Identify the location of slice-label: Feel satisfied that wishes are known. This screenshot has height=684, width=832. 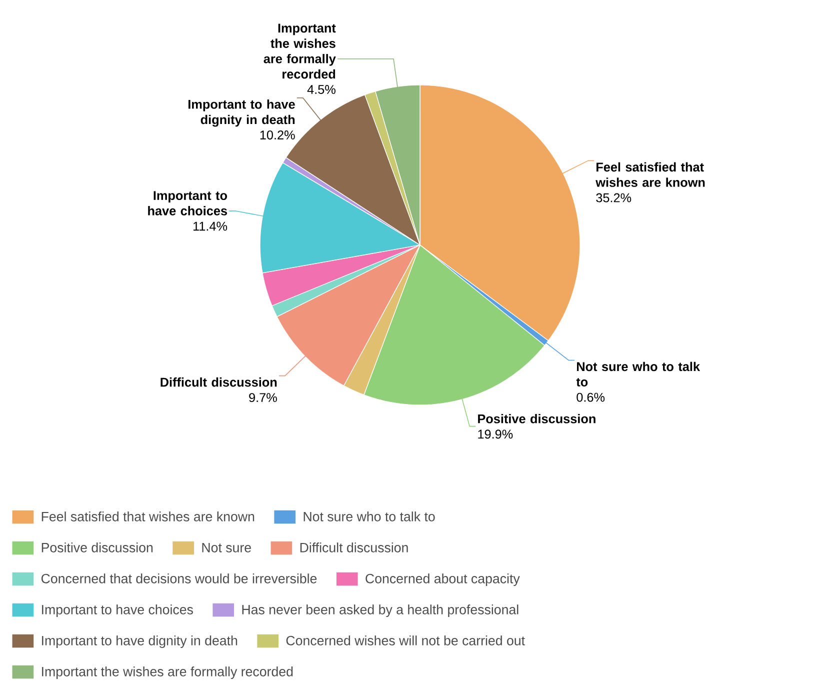
(650, 174).